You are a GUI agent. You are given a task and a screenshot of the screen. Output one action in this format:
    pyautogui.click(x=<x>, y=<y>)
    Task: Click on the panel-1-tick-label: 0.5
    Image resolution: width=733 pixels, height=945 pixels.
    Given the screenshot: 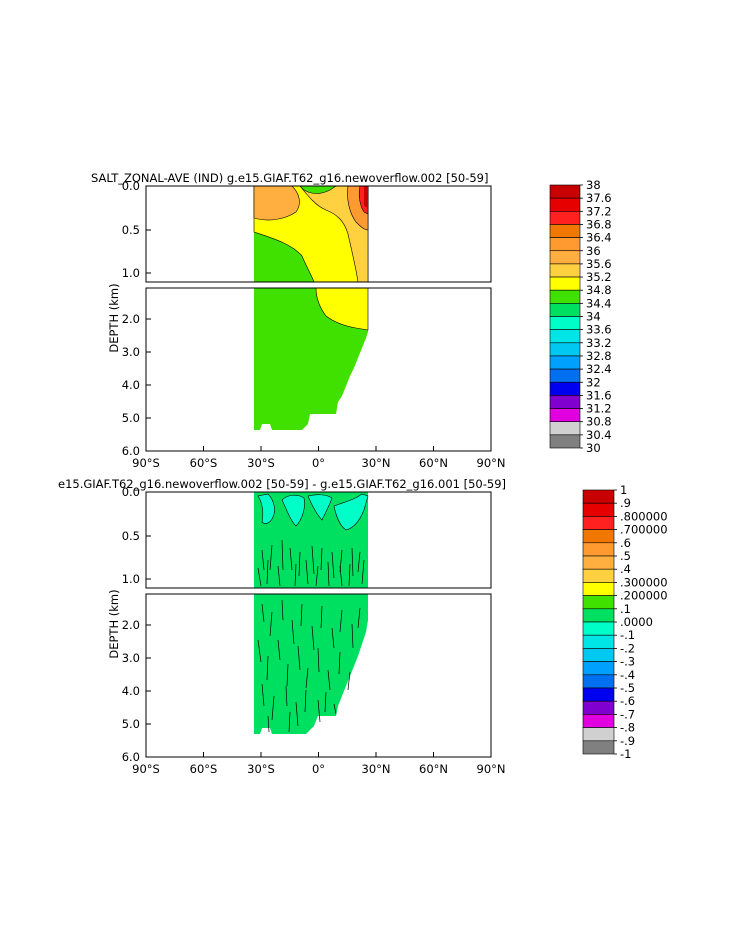 What is the action you would take?
    pyautogui.click(x=131, y=230)
    